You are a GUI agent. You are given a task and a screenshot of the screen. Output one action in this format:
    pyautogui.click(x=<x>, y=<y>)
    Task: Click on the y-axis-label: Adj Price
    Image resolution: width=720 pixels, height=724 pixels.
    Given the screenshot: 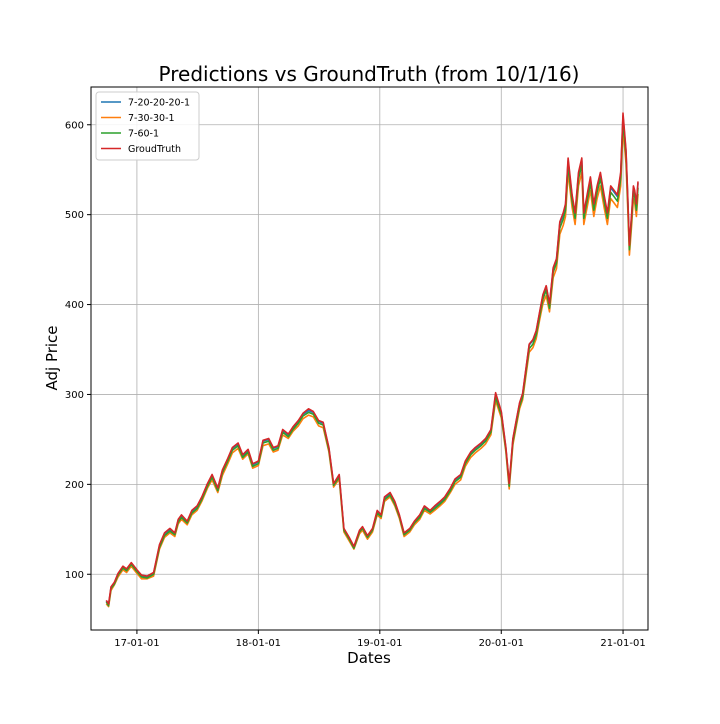 What is the action you would take?
    pyautogui.click(x=52, y=357)
    